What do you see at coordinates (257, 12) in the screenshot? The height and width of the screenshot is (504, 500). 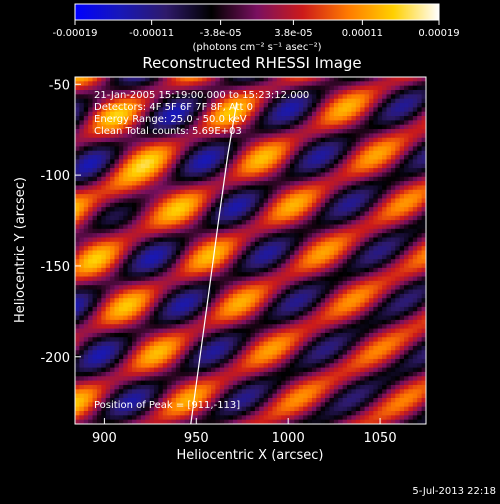 I see `colorbar` at bounding box center [257, 12].